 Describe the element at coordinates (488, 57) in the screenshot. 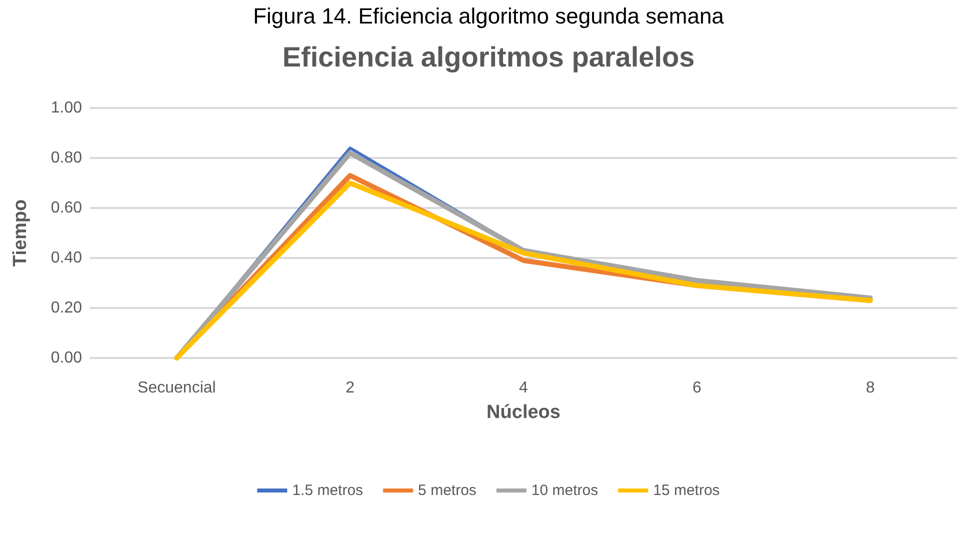

I see `chart-title: Eficiencia algoritmos paralelos` at that location.